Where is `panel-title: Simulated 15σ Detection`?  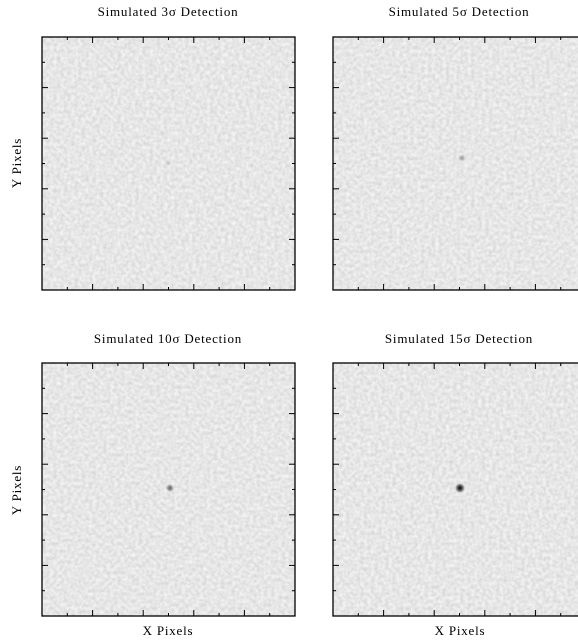
panel-title: Simulated 15σ Detection is located at coordinates (459, 338).